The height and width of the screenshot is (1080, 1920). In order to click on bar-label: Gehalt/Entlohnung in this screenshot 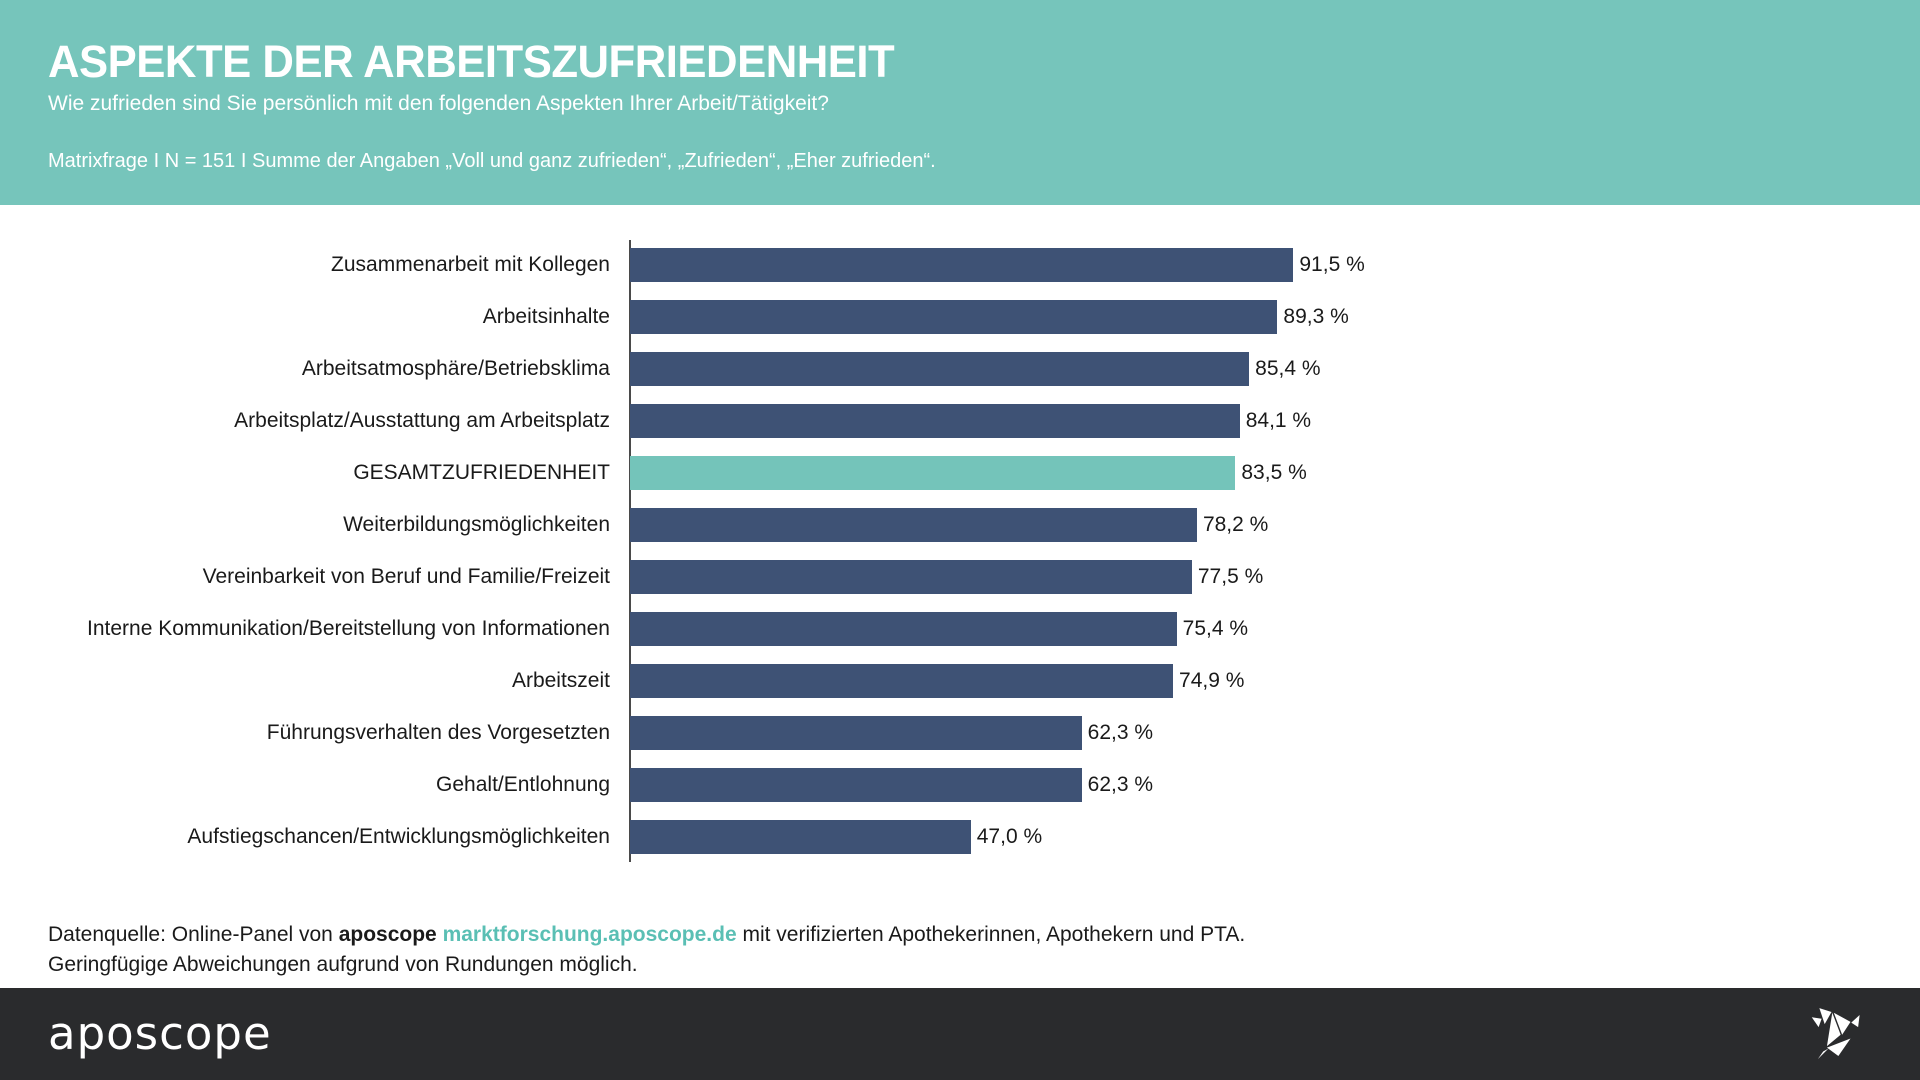, I will do `click(523, 784)`.